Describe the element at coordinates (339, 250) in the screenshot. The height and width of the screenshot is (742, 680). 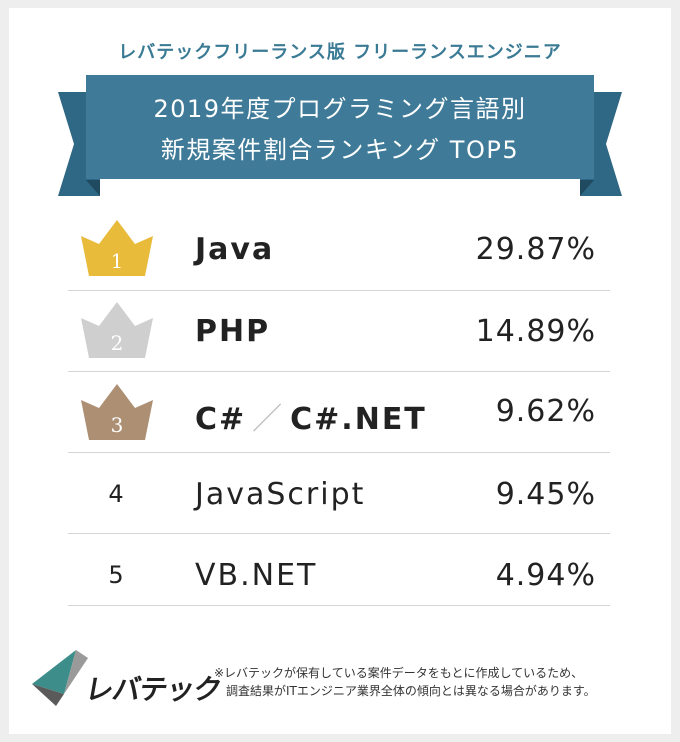
I see `ranking-row-1: 1 Java 29.87%` at that location.